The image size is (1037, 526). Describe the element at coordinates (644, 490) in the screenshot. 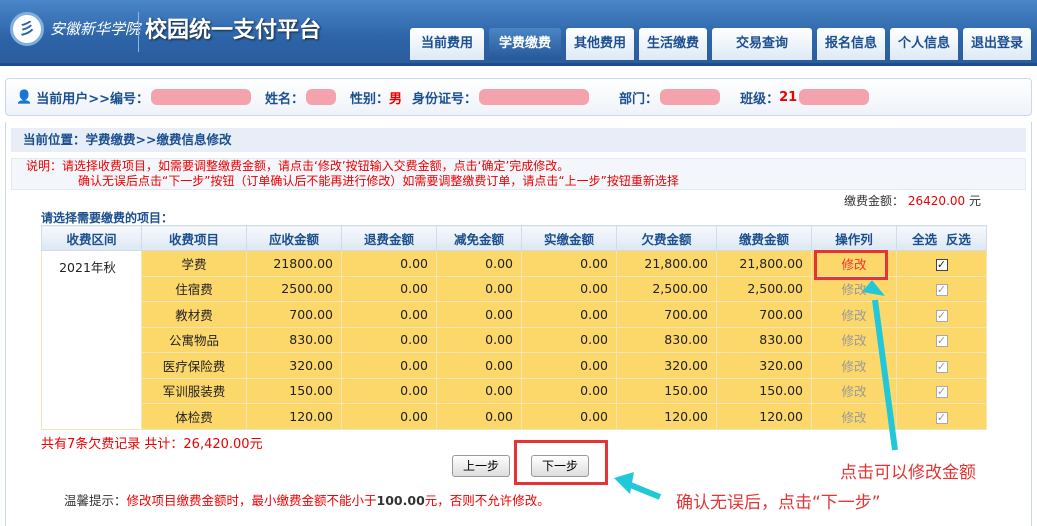

I see `arrow-left-icon` at that location.